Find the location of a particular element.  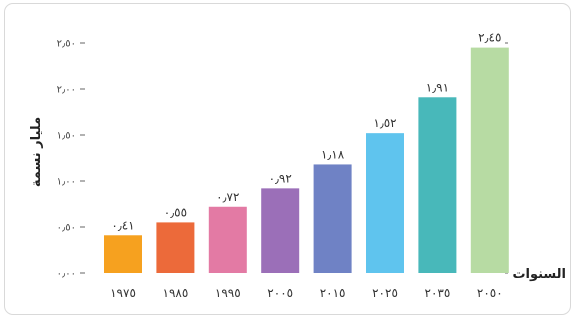

x-tick-label-5: ٢٠٢٥ is located at coordinates (385, 293).